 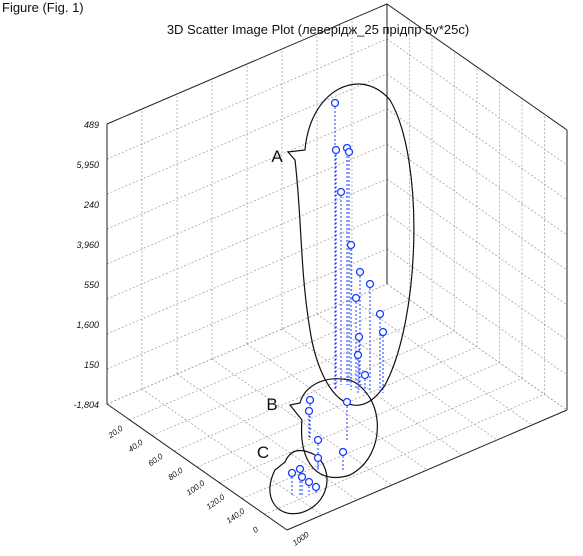 What do you see at coordinates (87, 325) in the screenshot?
I see `z-tick-label: 1,600` at bounding box center [87, 325].